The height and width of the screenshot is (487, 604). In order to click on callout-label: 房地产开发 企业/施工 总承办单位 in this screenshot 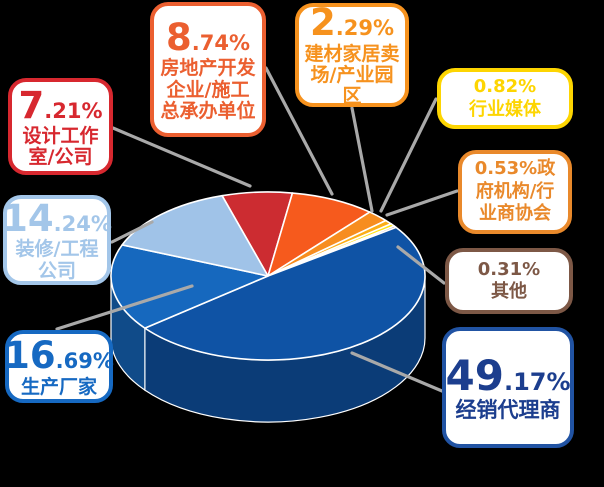, I will do `click(208, 89)`.